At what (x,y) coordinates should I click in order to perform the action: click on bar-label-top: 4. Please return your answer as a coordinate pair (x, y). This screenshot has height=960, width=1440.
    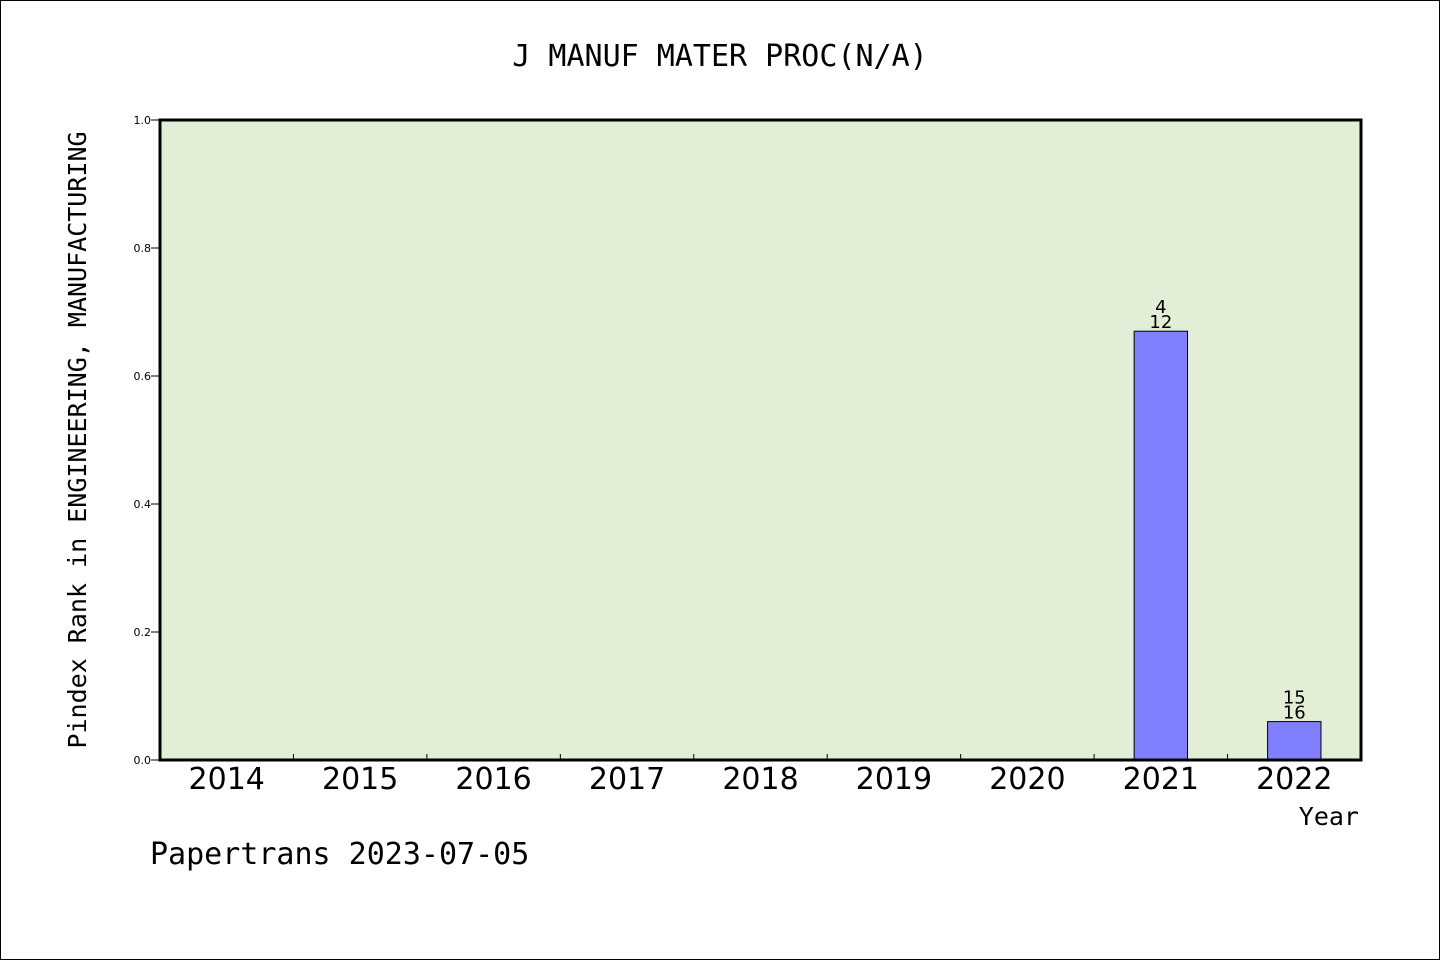
    Looking at the image, I should click on (1160, 307).